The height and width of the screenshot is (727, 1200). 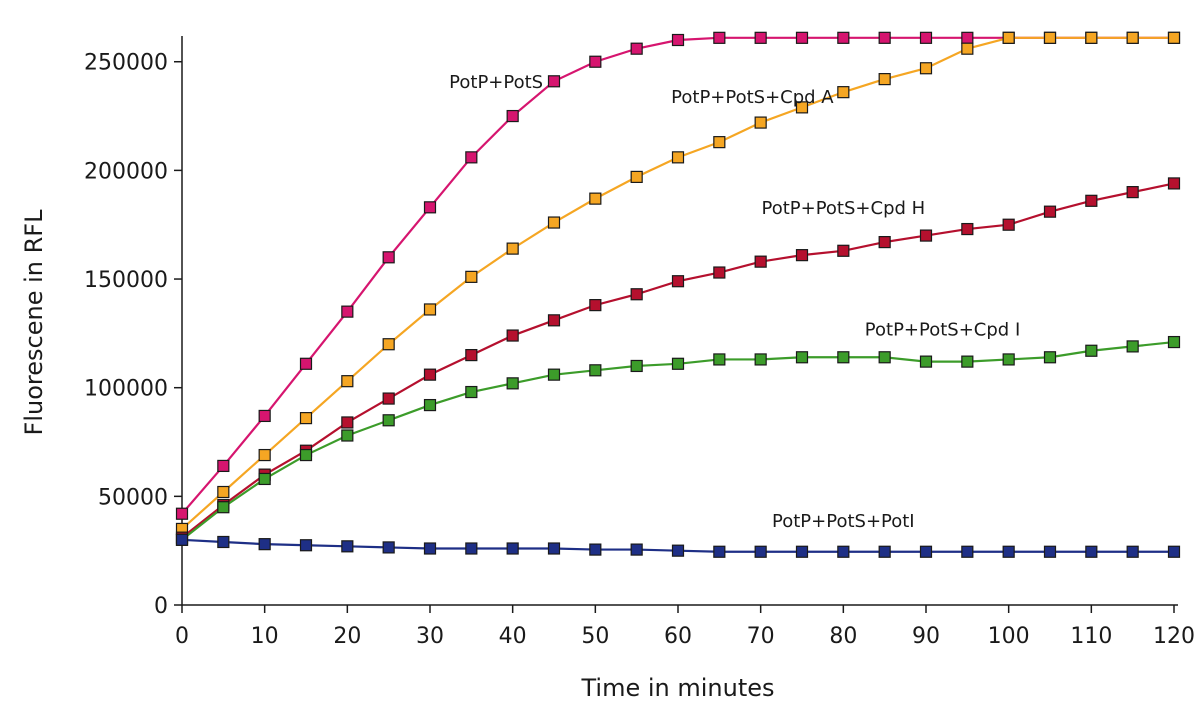 What do you see at coordinates (843, 521) in the screenshot?
I see `series-label: PotP+PotS+PotI` at bounding box center [843, 521].